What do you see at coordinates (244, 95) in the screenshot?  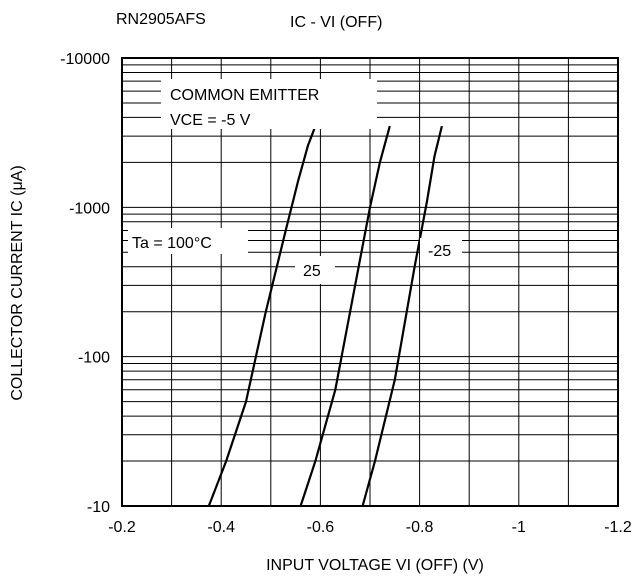 I see `conditions-line1: COMMON EMITTER` at bounding box center [244, 95].